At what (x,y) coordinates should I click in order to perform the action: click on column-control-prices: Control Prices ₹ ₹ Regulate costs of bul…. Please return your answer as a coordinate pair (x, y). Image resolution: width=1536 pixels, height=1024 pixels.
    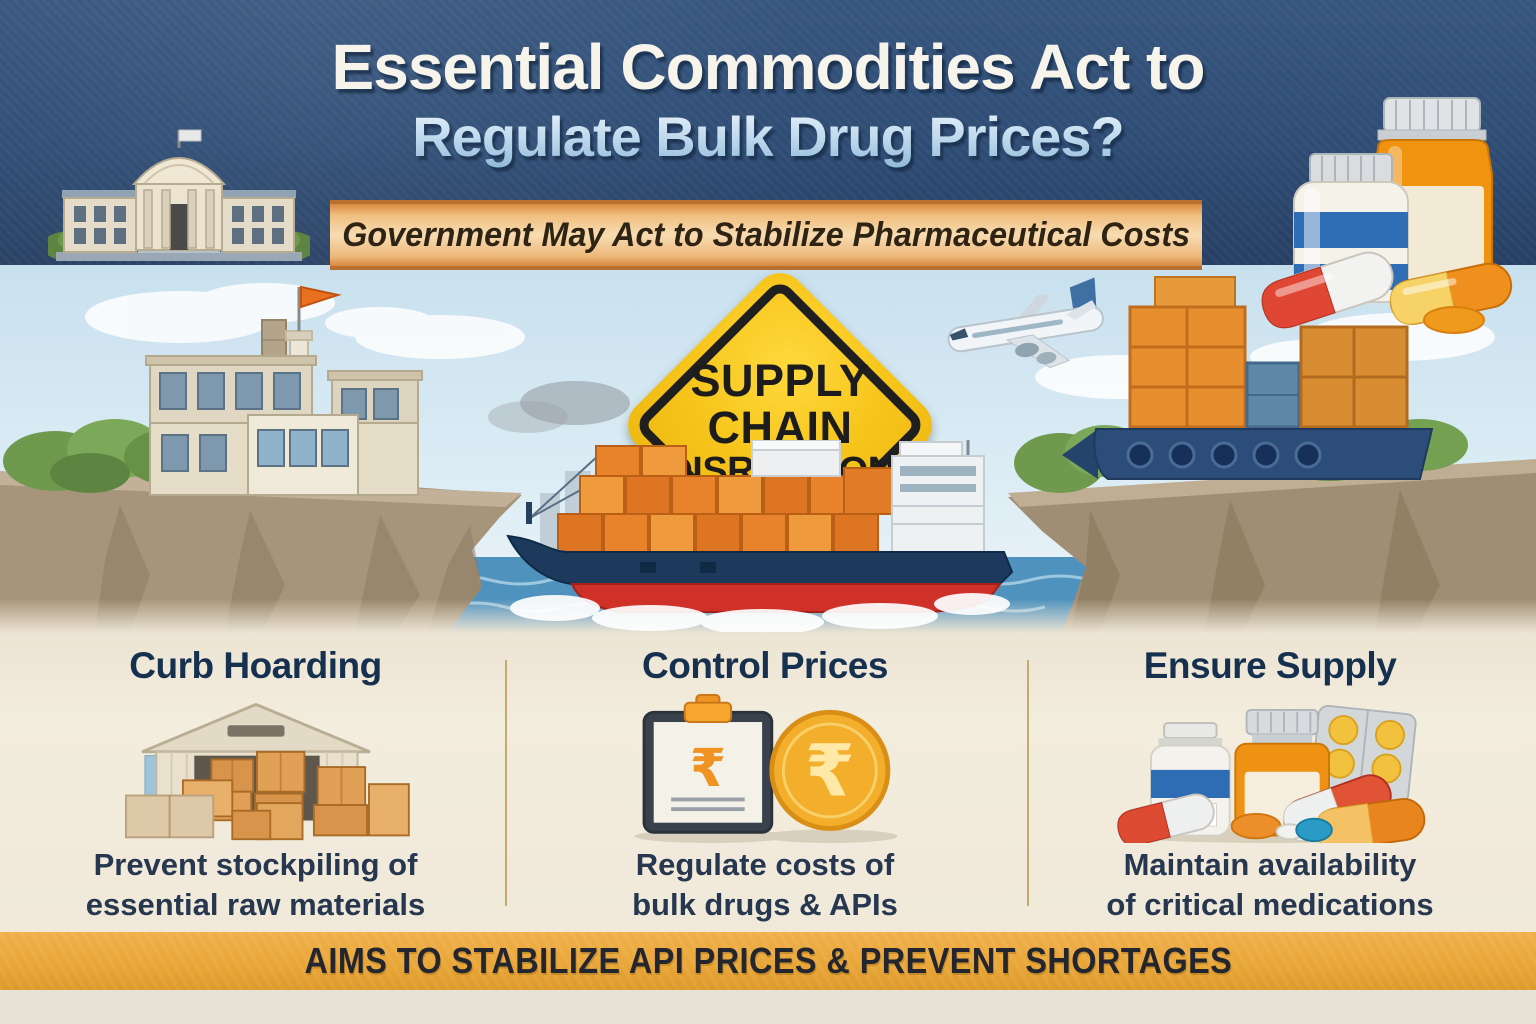
    Looking at the image, I should click on (765, 782).